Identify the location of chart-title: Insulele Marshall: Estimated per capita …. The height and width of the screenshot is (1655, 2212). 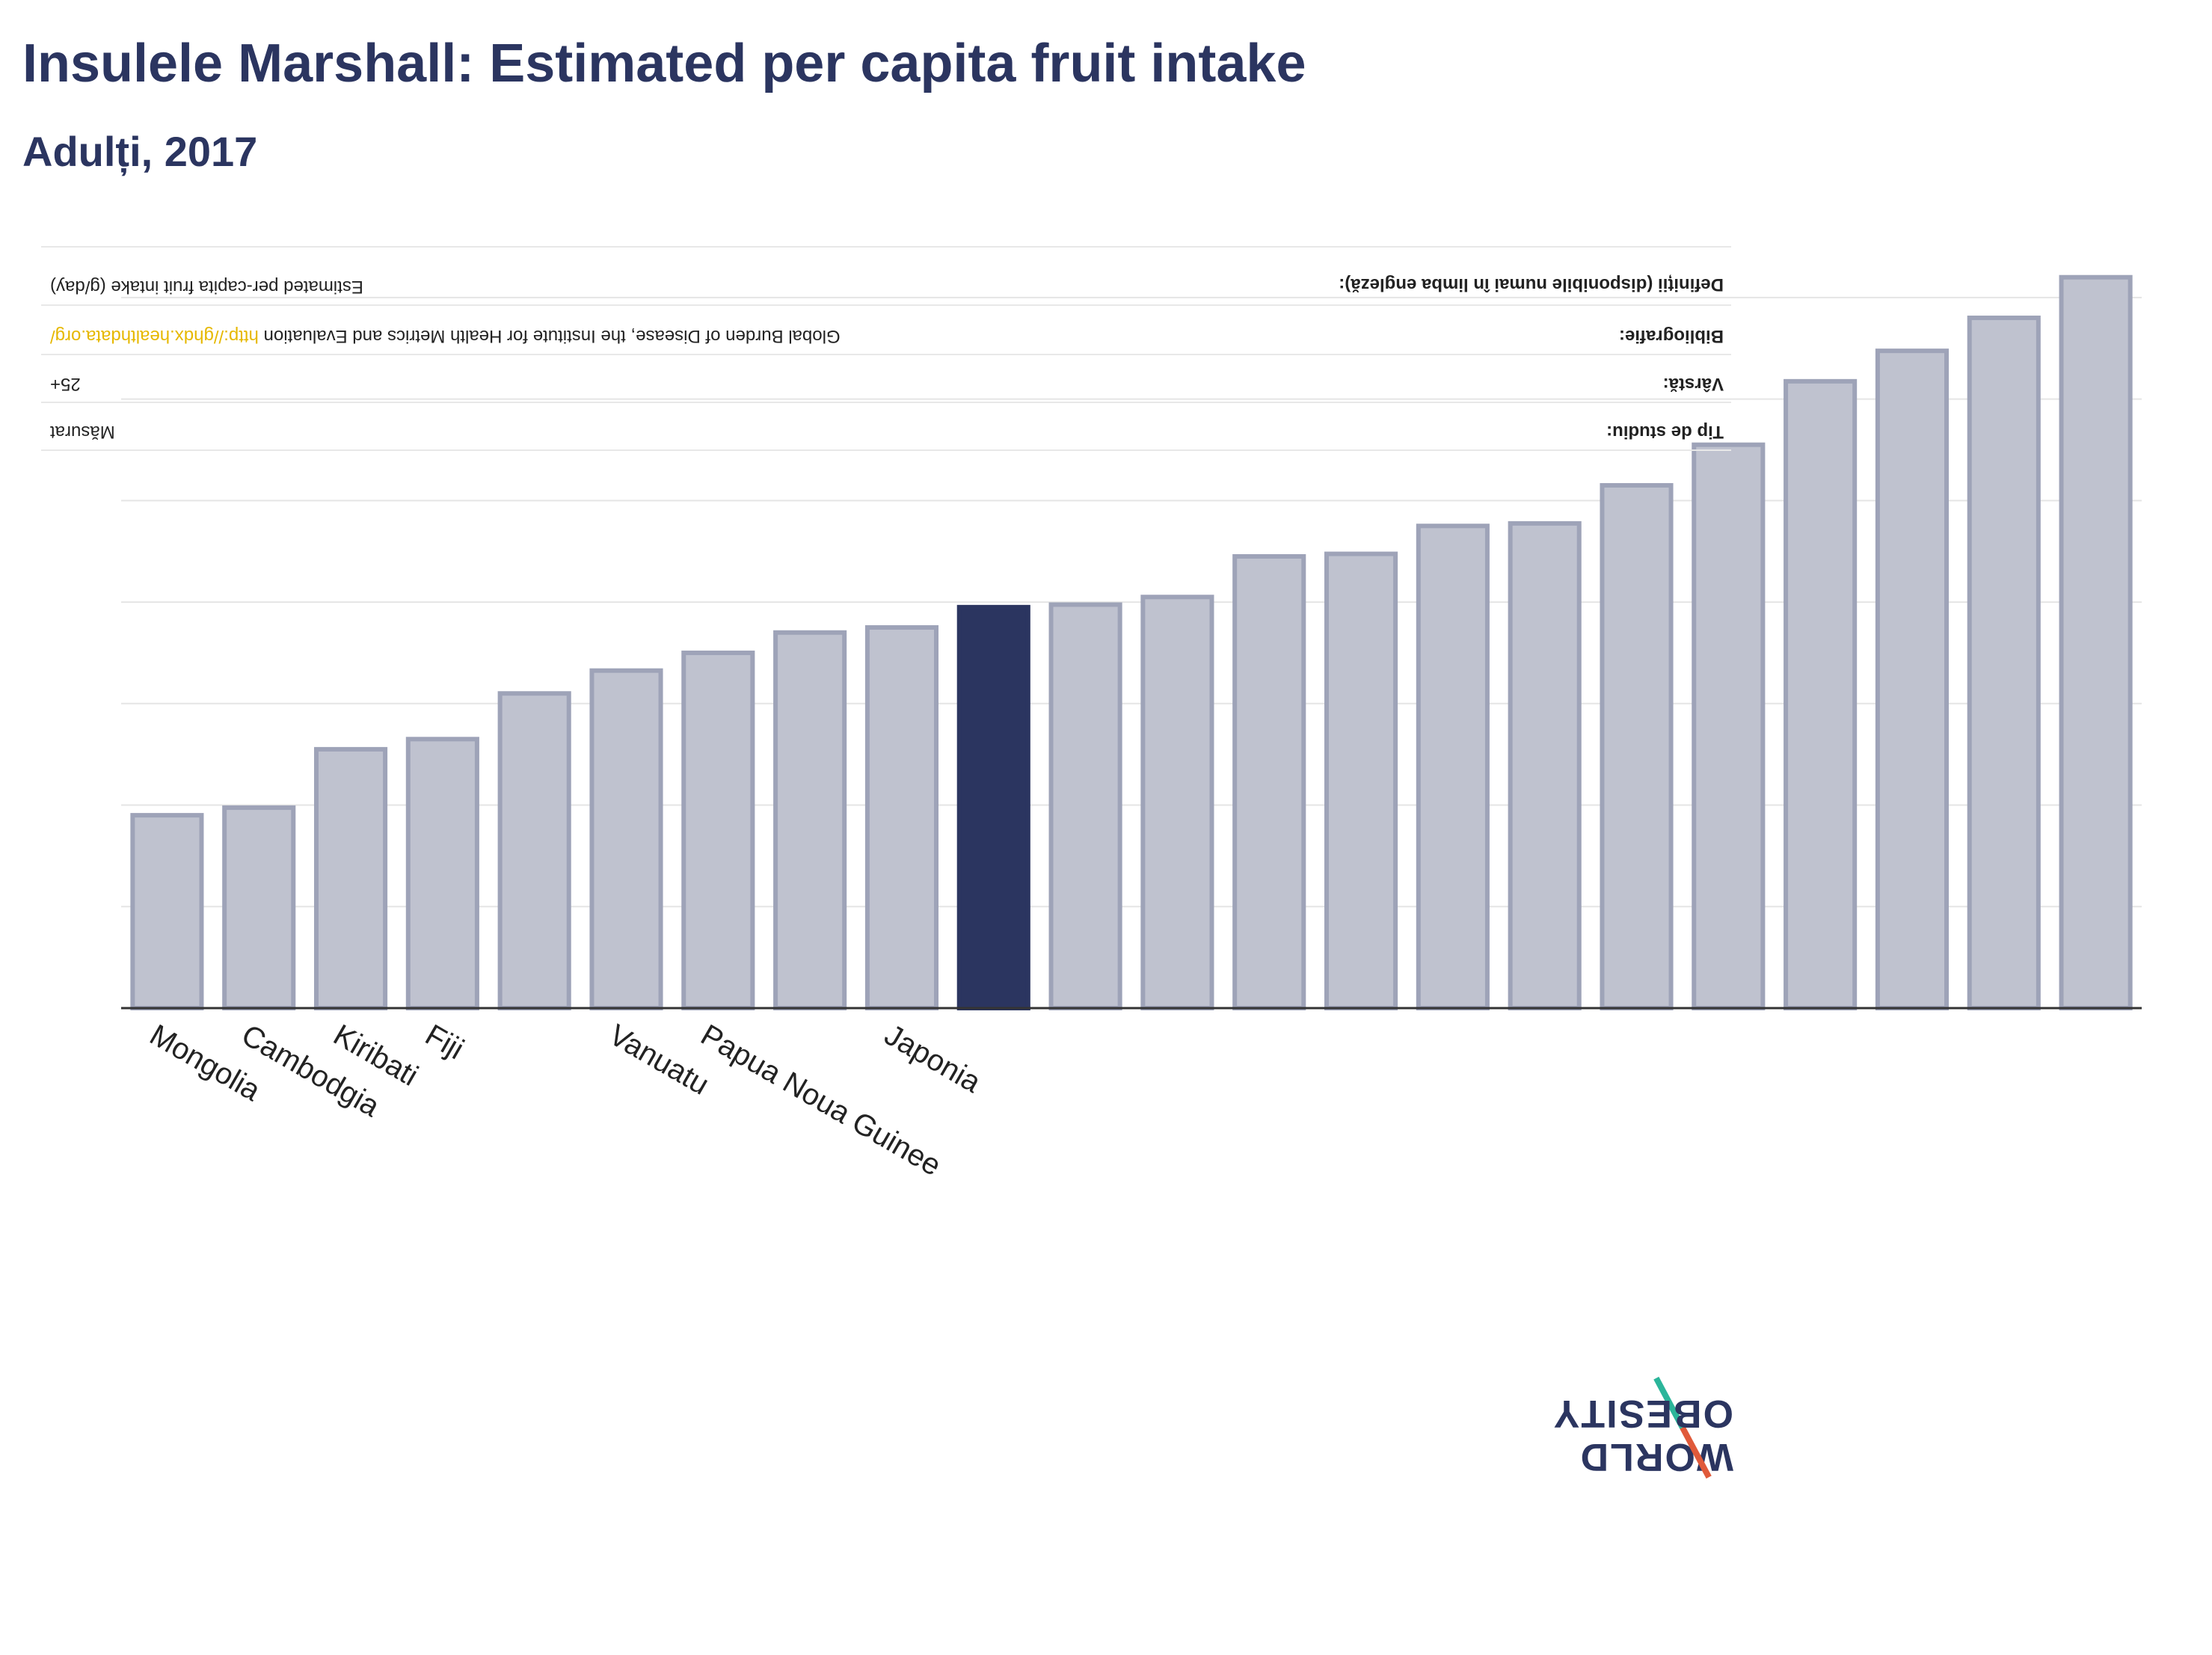
(664, 63).